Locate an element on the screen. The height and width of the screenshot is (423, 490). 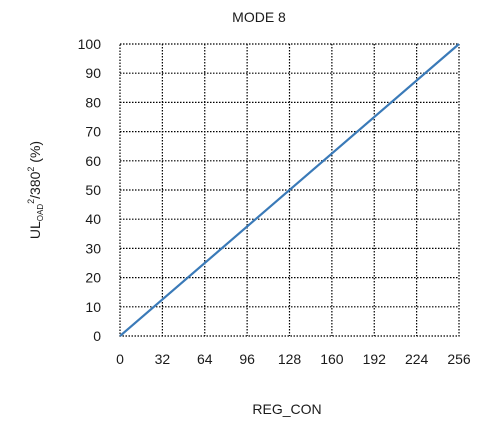
x-tick-label-0: 0 is located at coordinates (120, 359).